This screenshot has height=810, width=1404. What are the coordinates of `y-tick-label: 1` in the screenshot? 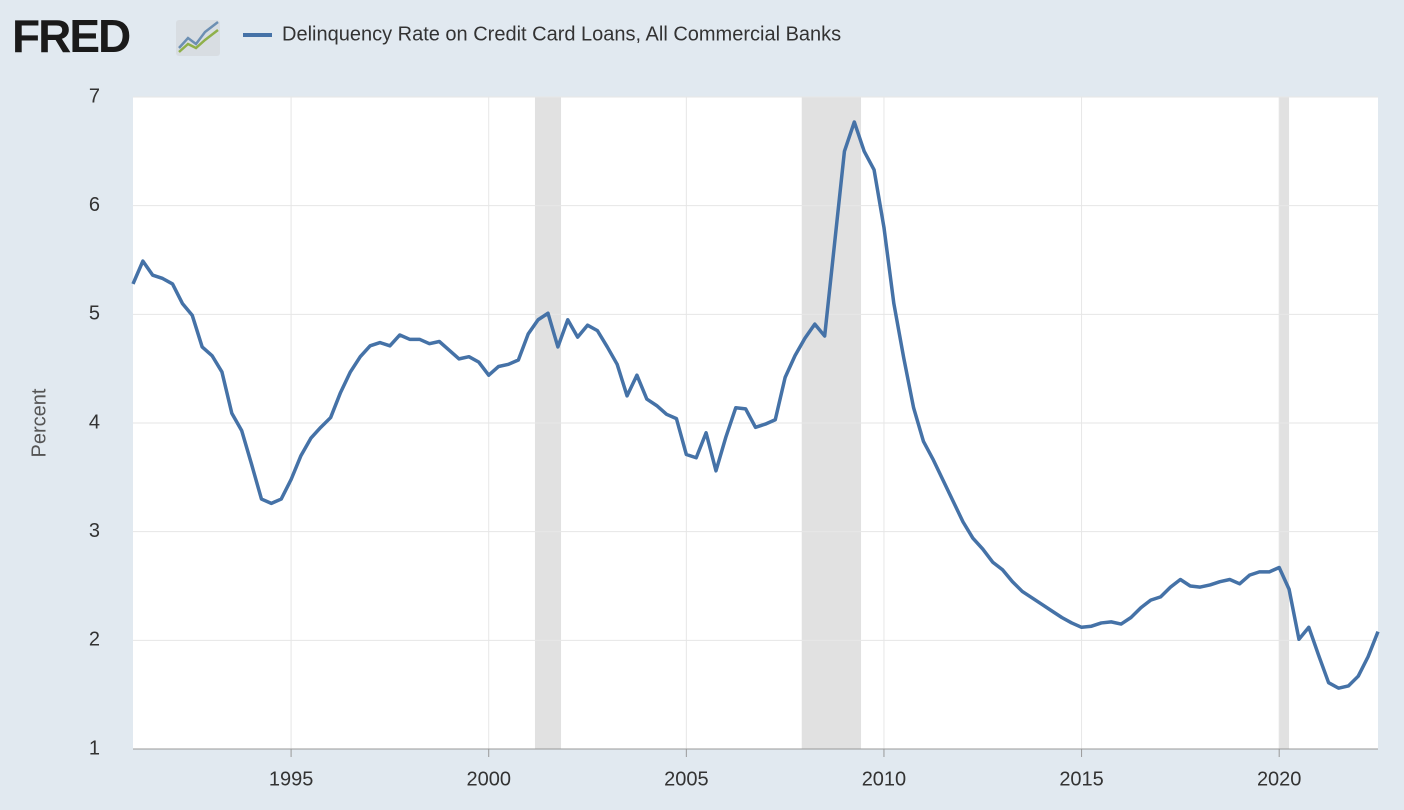 It's located at (94, 748).